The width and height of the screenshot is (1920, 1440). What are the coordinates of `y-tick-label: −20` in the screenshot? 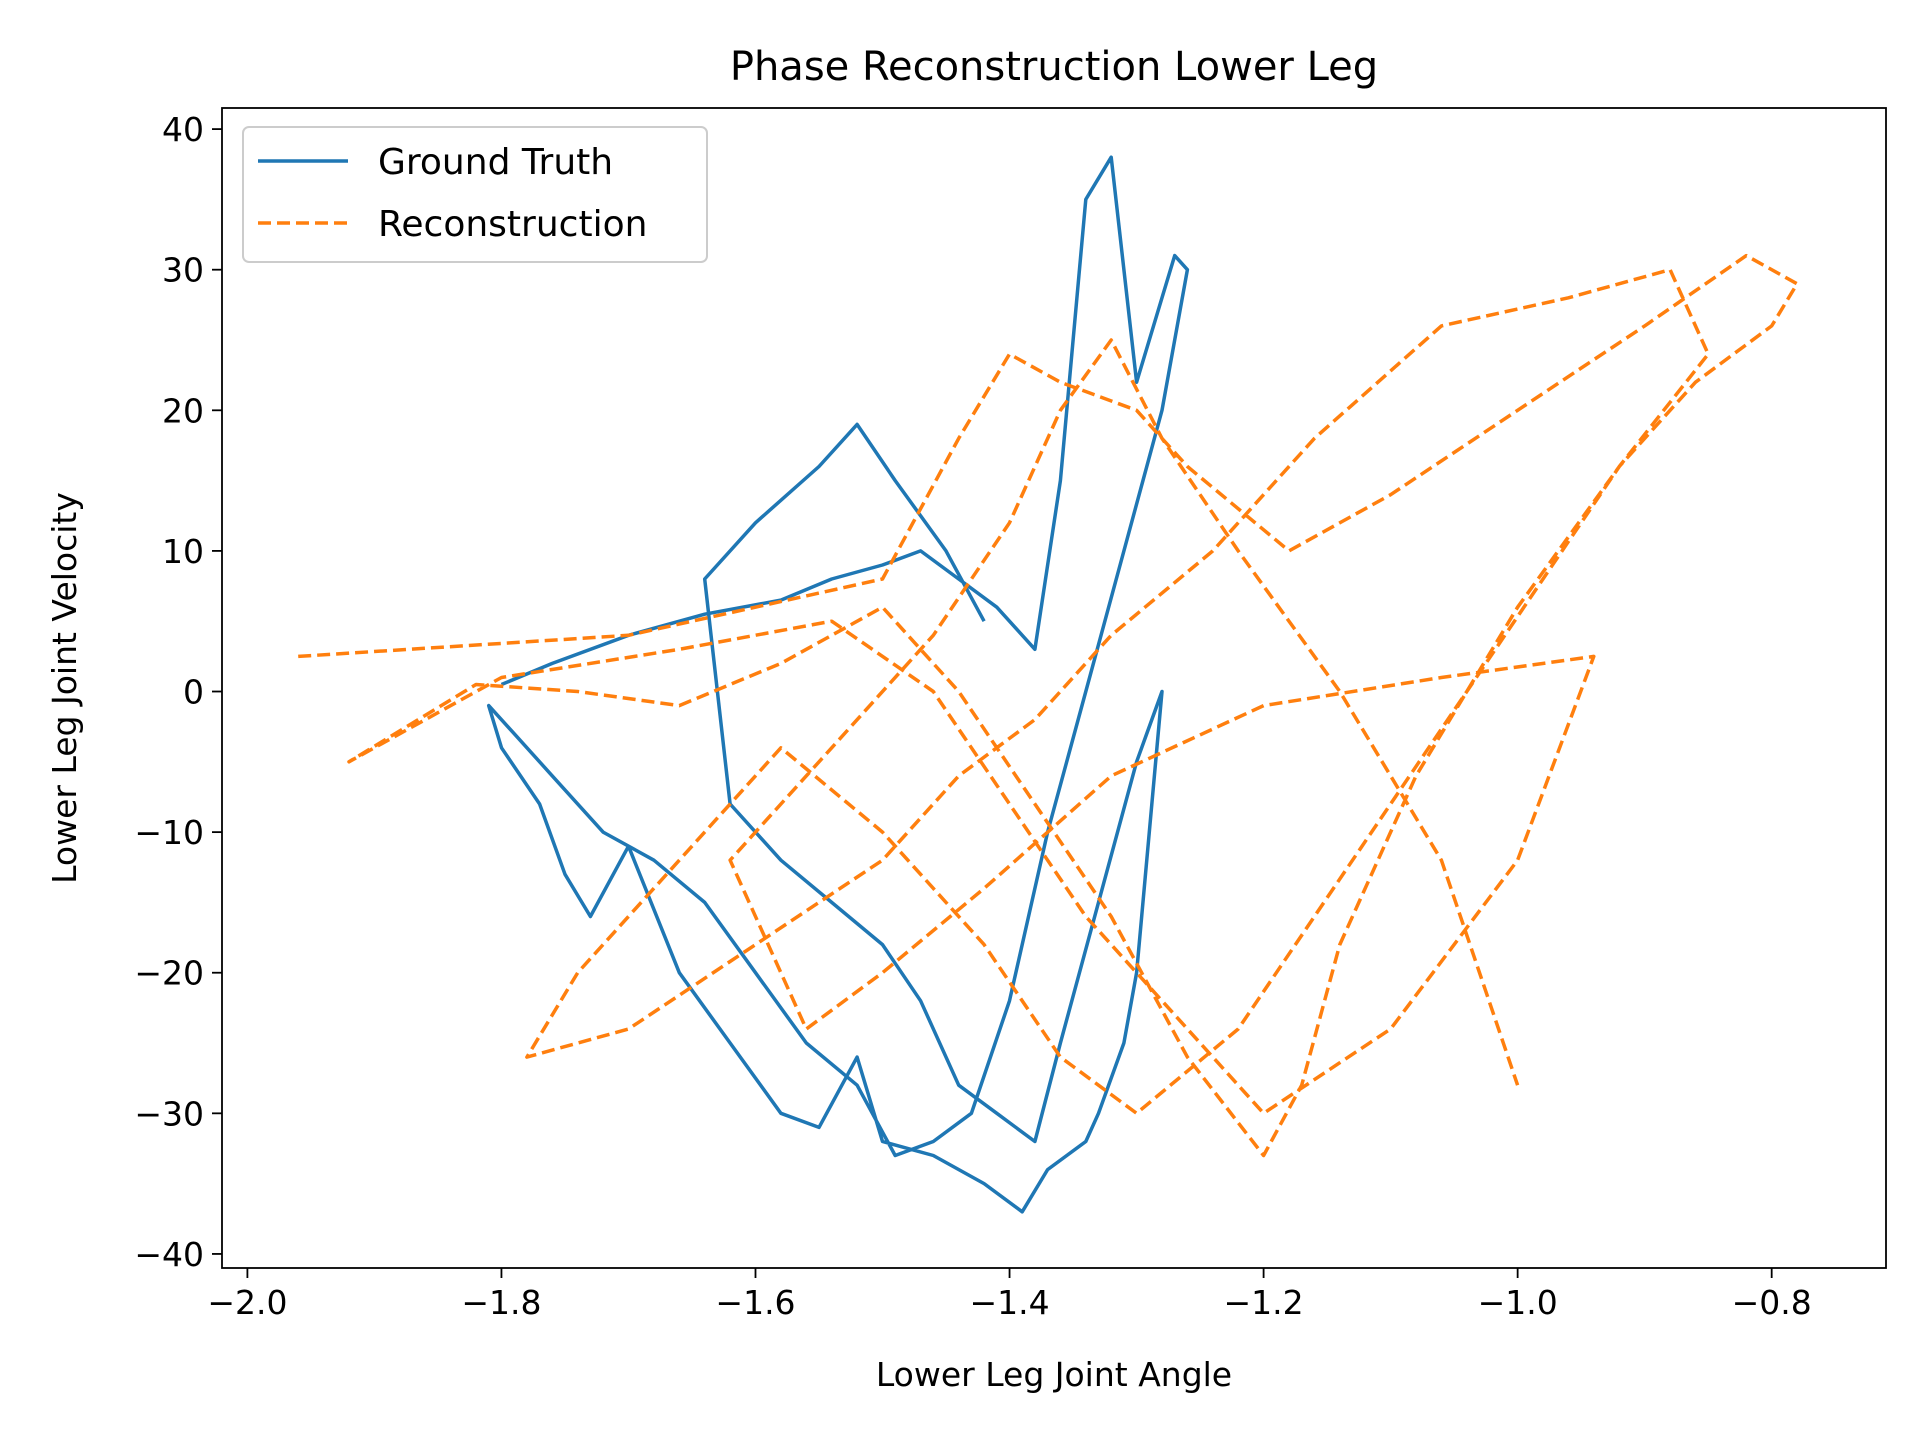 It's located at (169, 973).